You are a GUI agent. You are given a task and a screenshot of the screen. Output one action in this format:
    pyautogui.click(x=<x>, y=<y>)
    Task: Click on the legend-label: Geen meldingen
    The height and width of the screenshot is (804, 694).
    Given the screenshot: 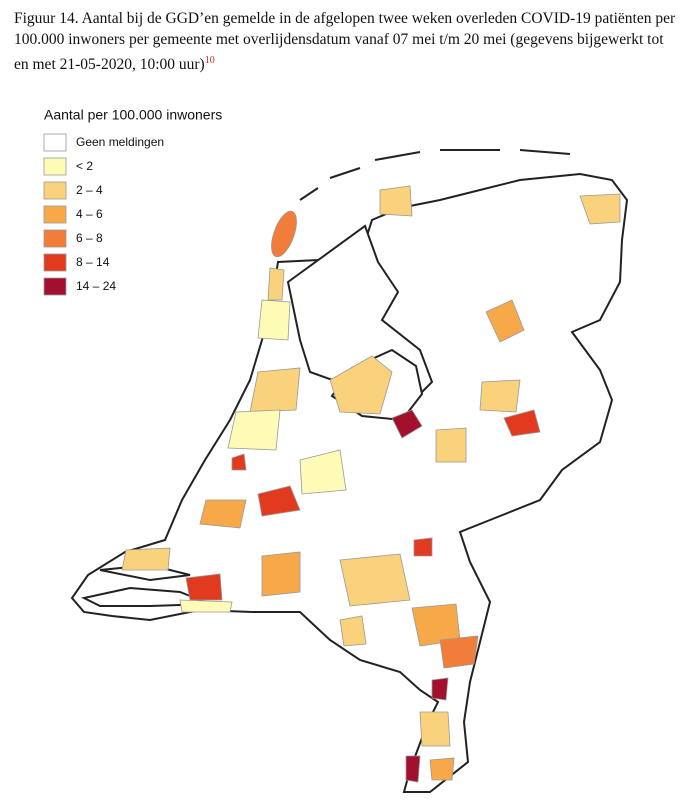 What is the action you would take?
    pyautogui.click(x=120, y=142)
    